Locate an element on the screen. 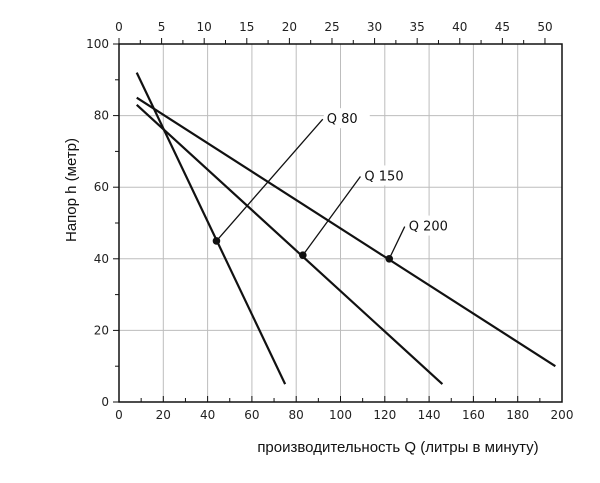 The width and height of the screenshot is (600, 483). y-tick-label: 20 is located at coordinates (101, 330).